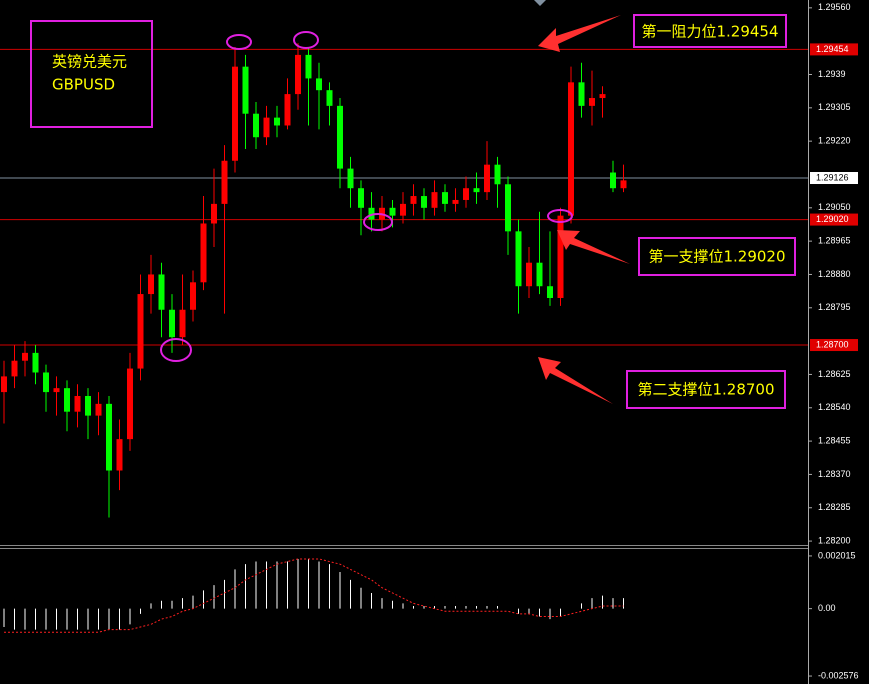 This screenshot has height=684, width=869. I want to click on symbol-code: GBPUSD, so click(83, 85).